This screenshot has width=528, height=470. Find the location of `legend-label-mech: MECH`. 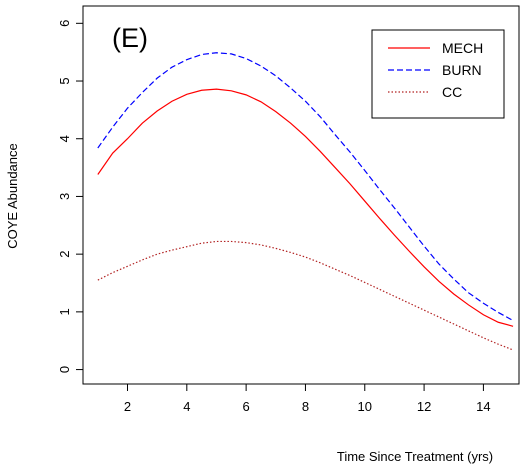

legend-label-mech: MECH is located at coordinates (462, 48).